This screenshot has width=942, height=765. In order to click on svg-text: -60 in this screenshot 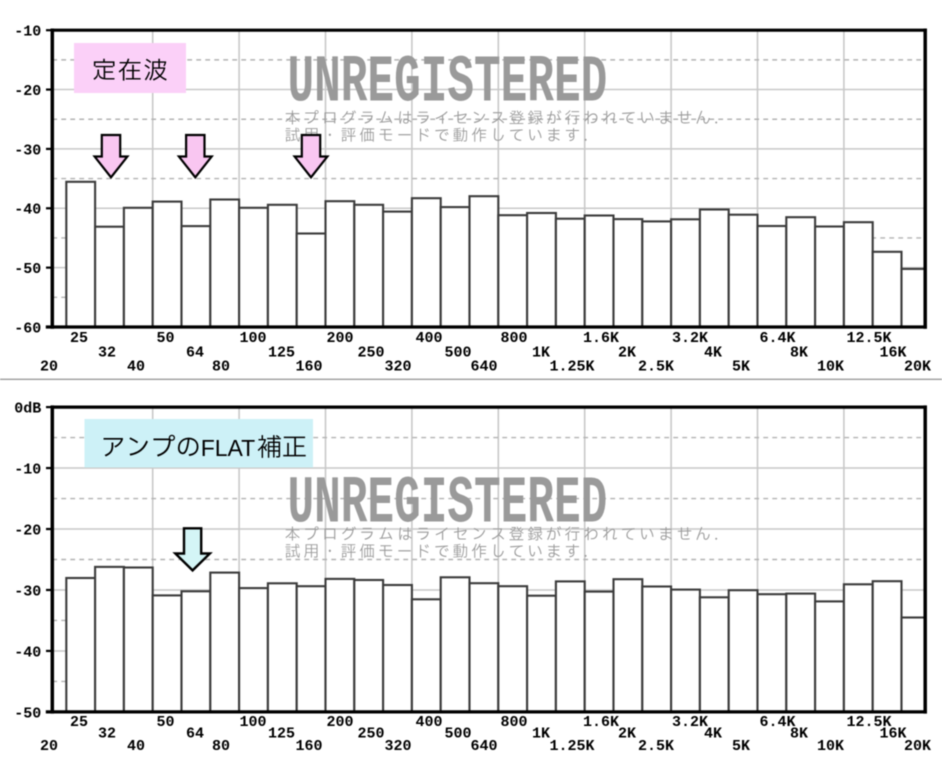, I will do `click(27, 328)`.